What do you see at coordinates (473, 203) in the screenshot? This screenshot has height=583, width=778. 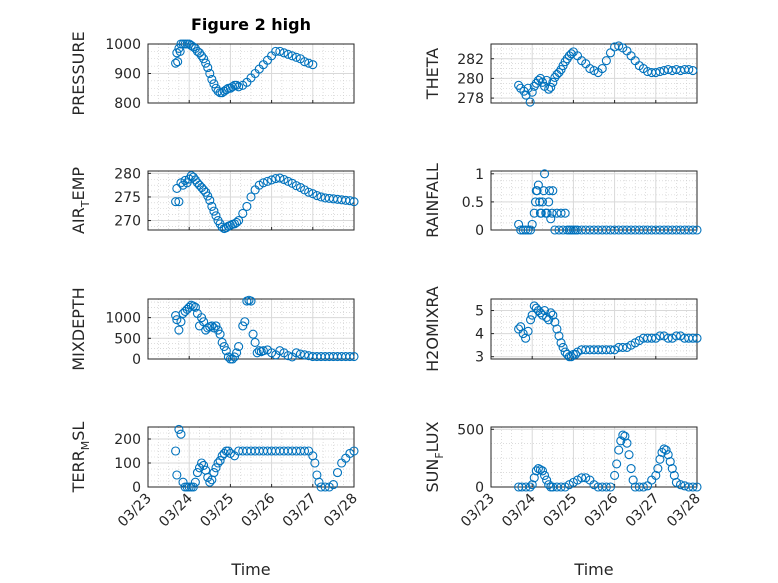 I see `y-tick-label: 0.5` at bounding box center [473, 203].